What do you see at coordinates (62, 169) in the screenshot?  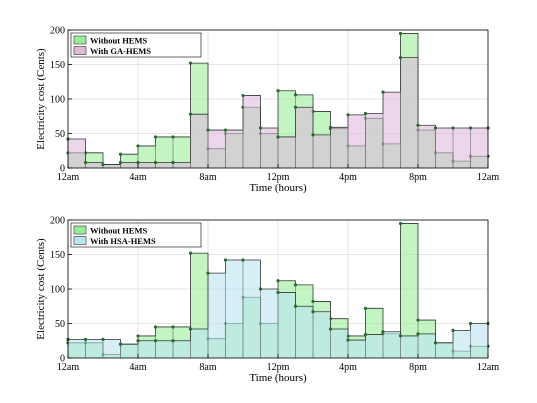 I see `y-tick-label: 0` at bounding box center [62, 169].